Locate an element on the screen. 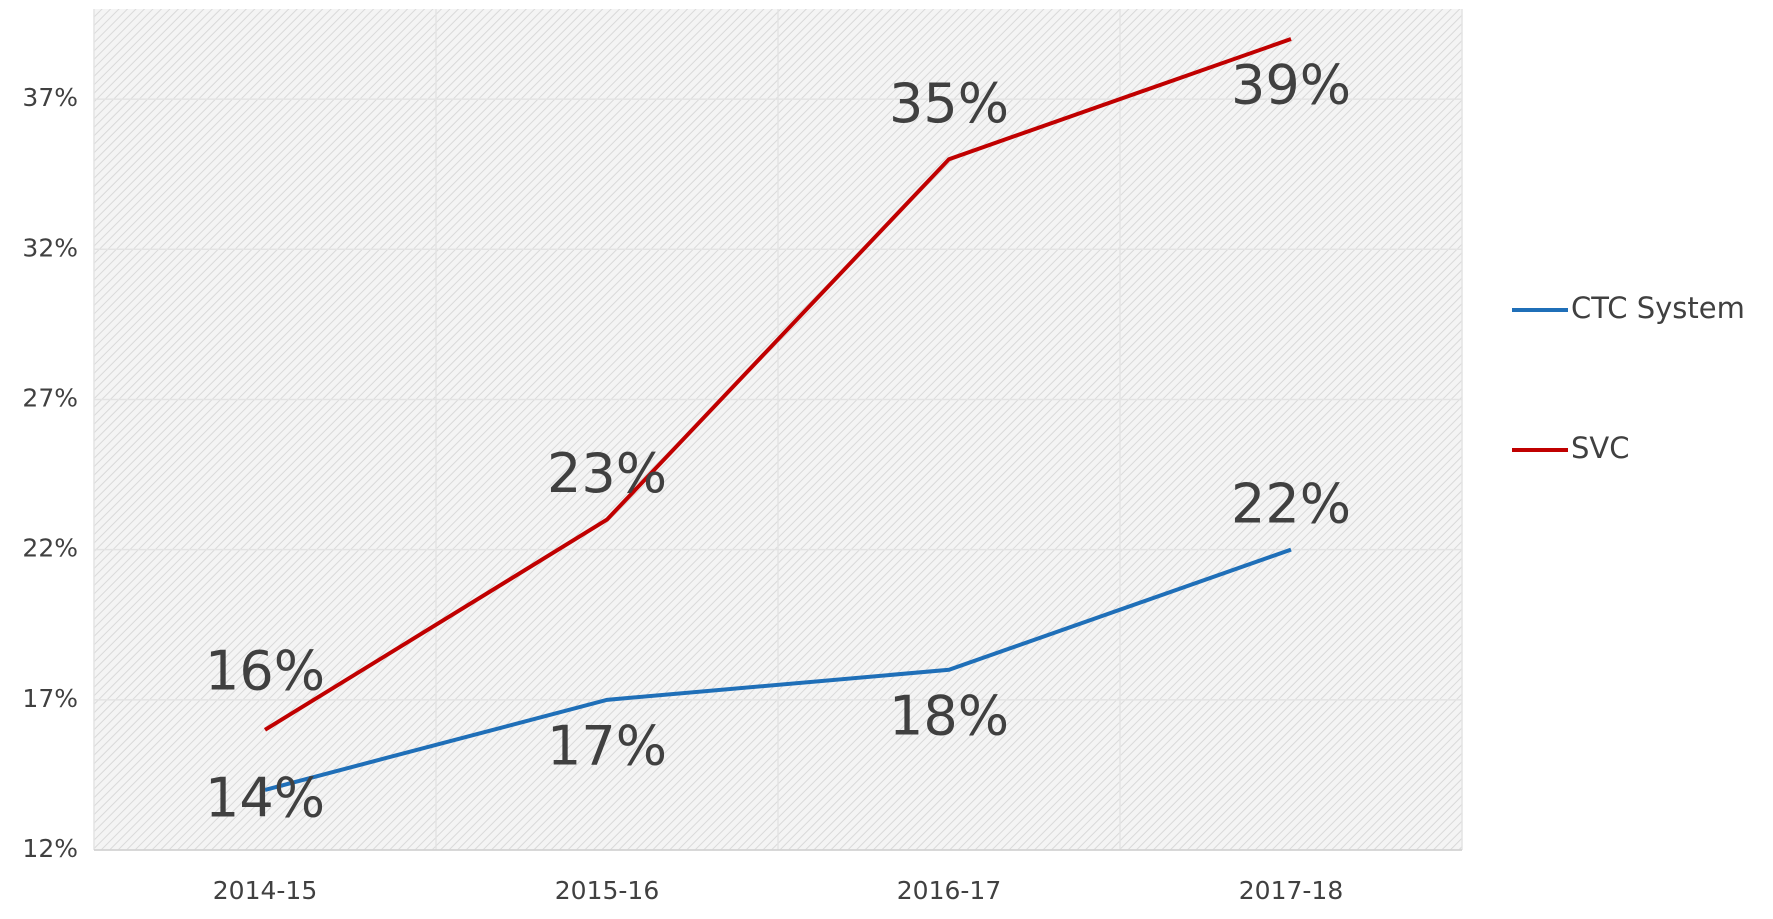 Image resolution: width=1773 pixels, height=919 pixels. x-tick-label: 2015-16 is located at coordinates (607, 890).